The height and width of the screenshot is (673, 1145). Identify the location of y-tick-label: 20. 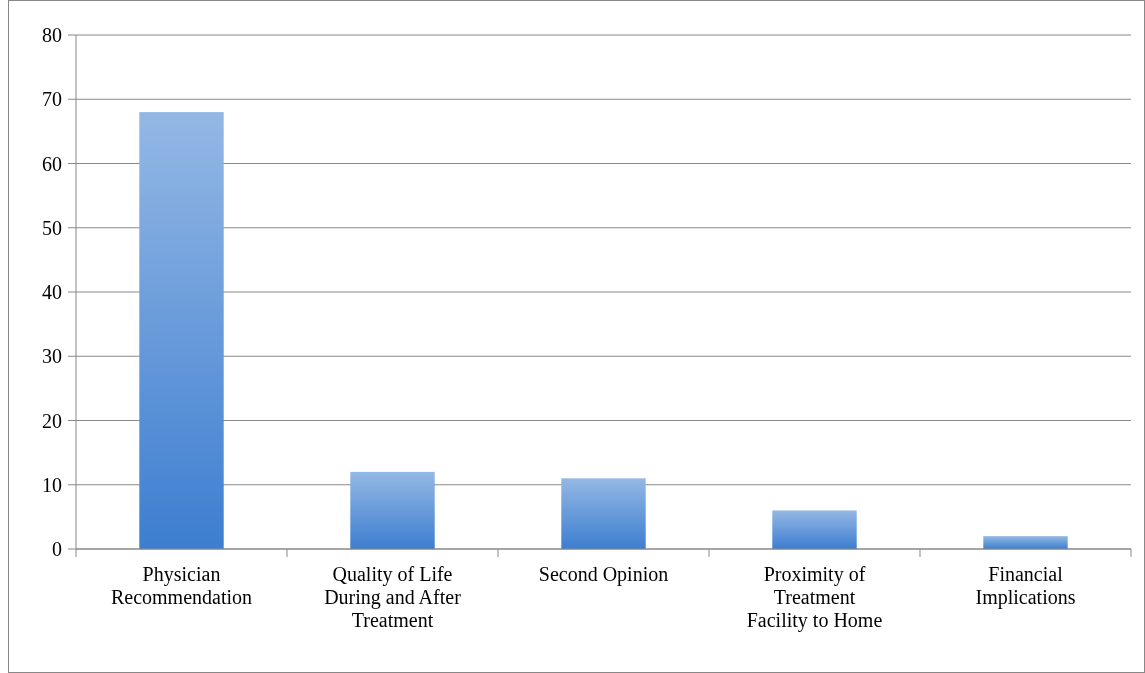
(52, 420).